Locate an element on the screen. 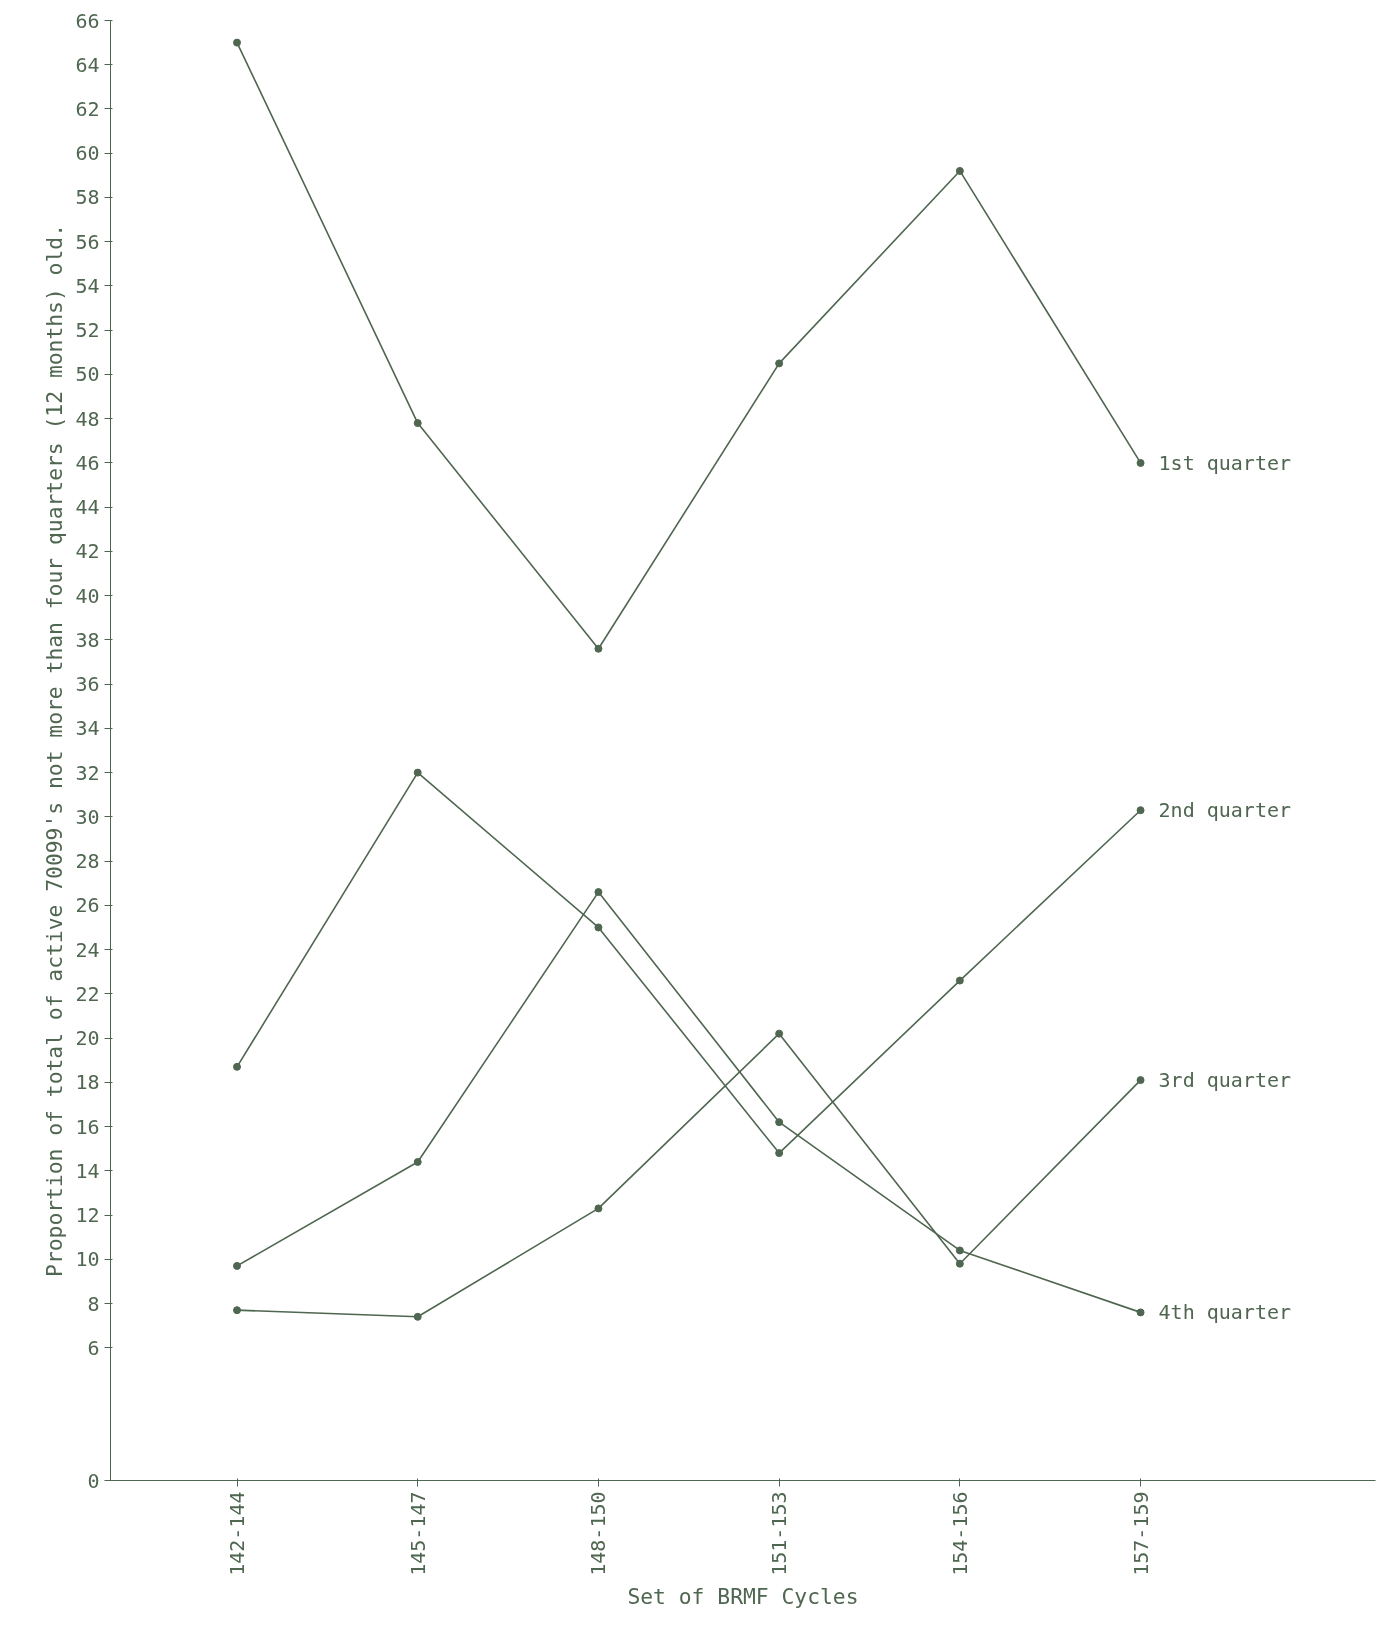  y-tick-label: 36 is located at coordinates (87, 684).